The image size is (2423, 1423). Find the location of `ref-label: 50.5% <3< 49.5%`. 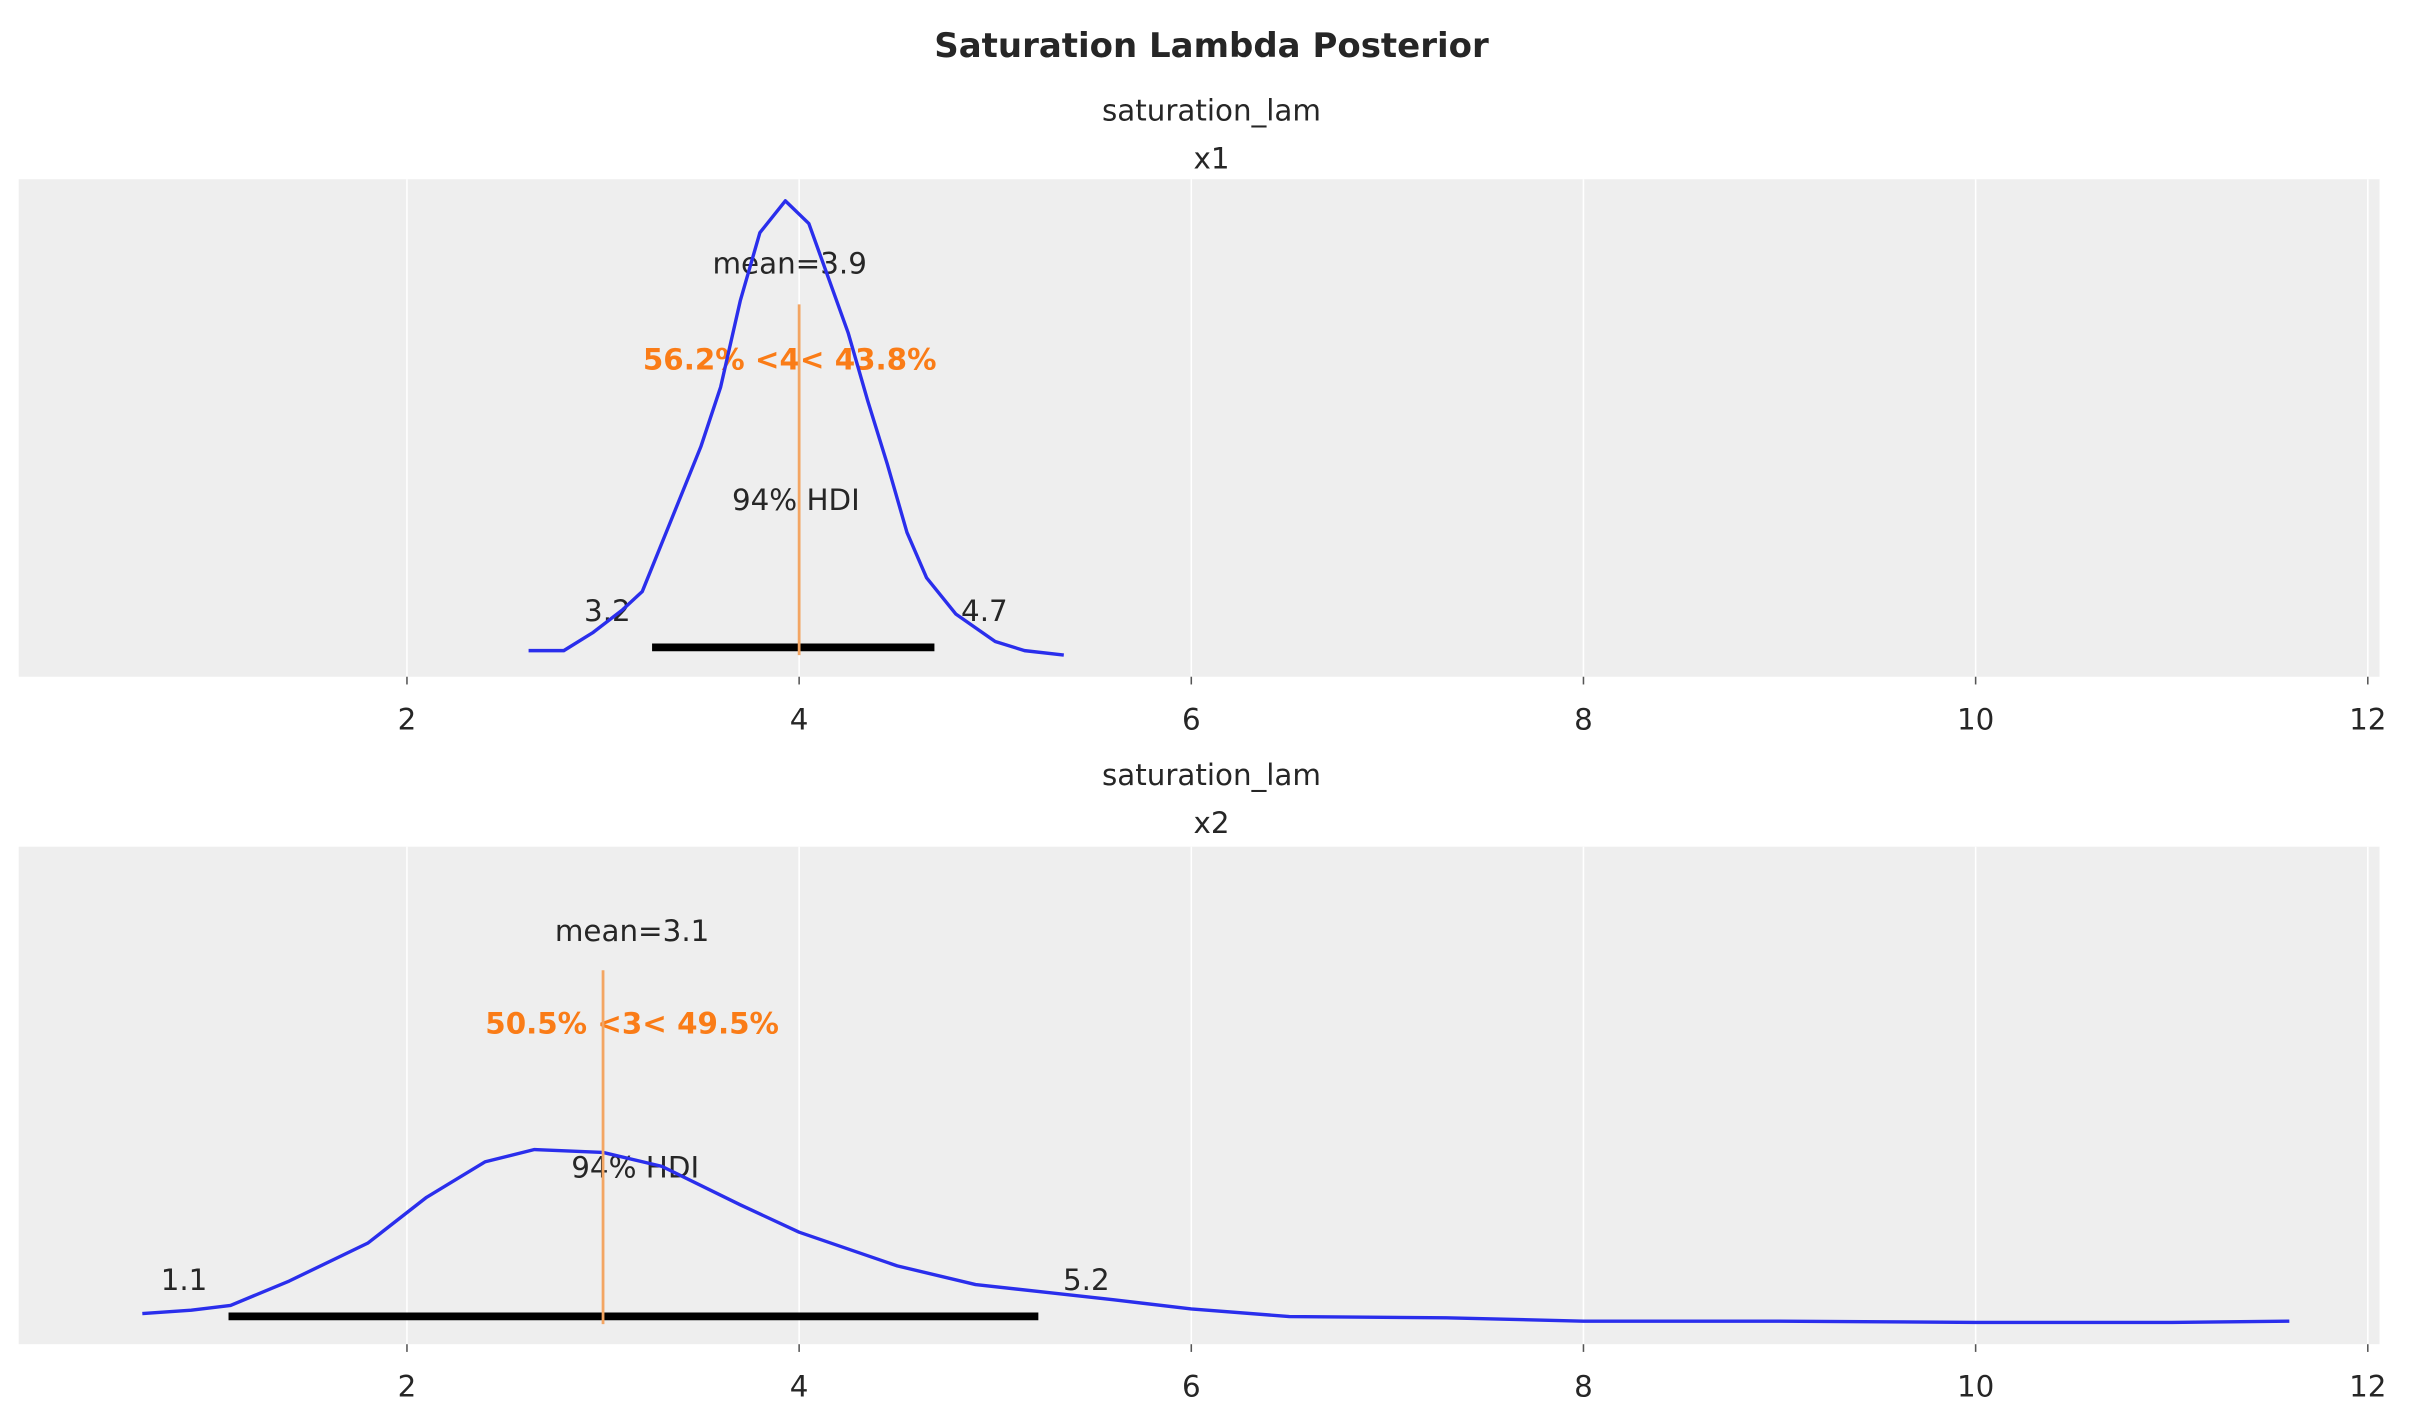

ref-label: 50.5% <3< 49.5% is located at coordinates (632, 1024).